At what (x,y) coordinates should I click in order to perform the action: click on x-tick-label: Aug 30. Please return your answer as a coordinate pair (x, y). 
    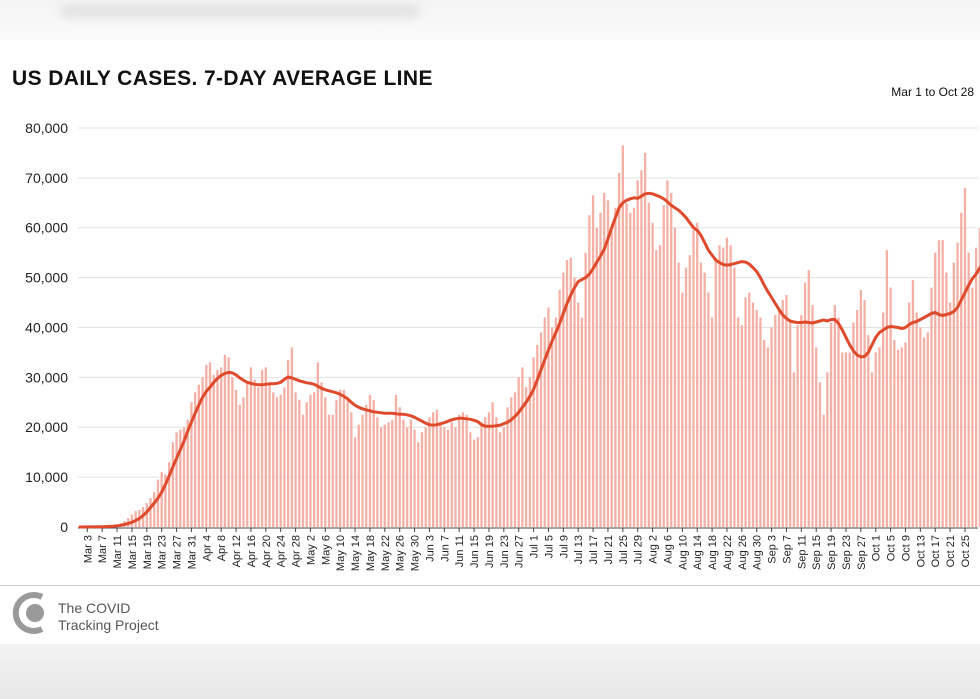
    Looking at the image, I should click on (758, 552).